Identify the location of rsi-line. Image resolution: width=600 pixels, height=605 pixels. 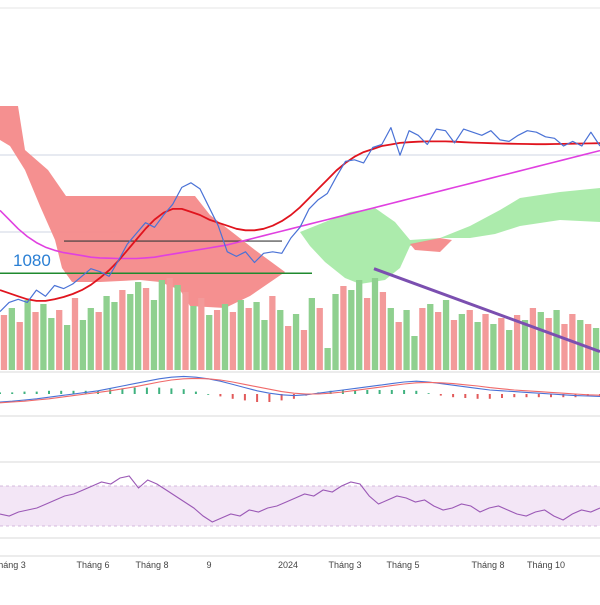
(300, 499).